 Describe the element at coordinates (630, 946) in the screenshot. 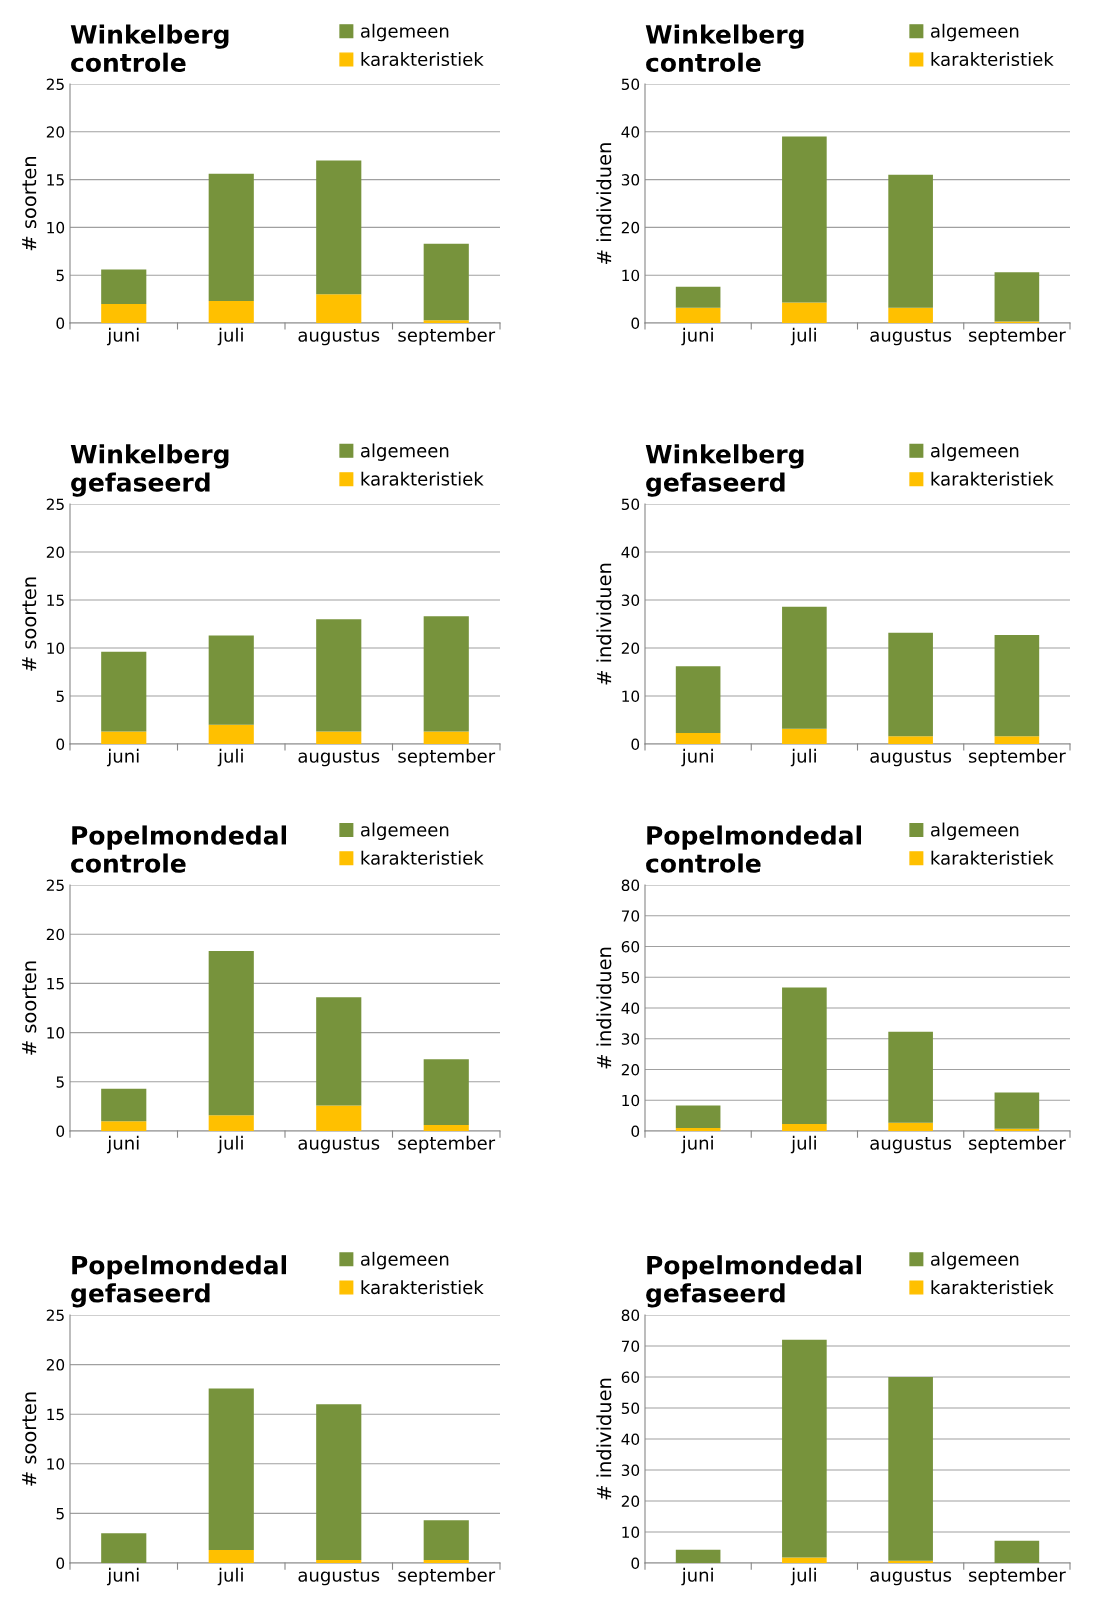

I see `y-tick-label: 60` at that location.